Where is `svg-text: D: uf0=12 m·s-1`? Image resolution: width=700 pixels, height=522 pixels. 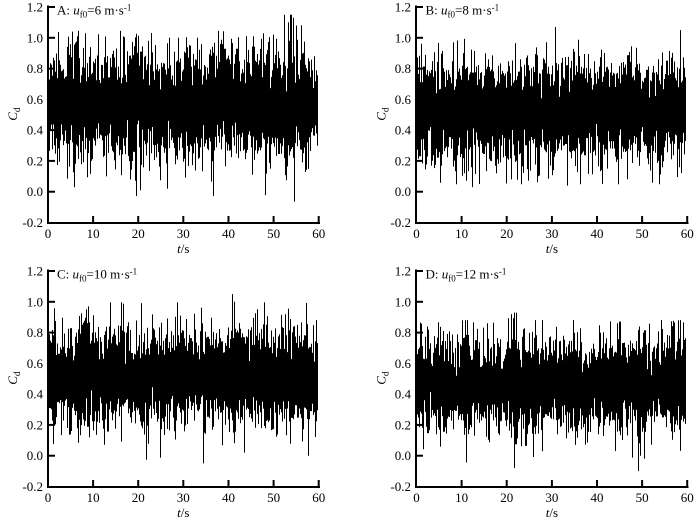
svg-text: D: uf0=12 m·s-1 is located at coordinates (466, 275).